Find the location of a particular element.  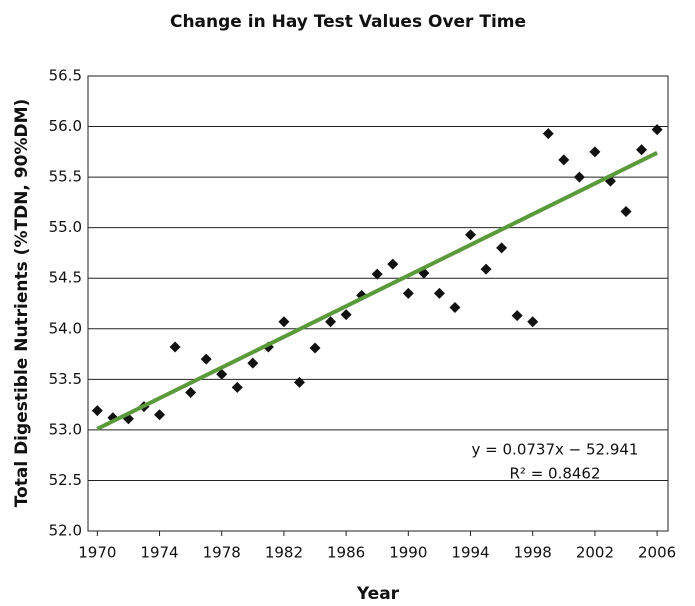

x-axis-label: Year is located at coordinates (378, 594).